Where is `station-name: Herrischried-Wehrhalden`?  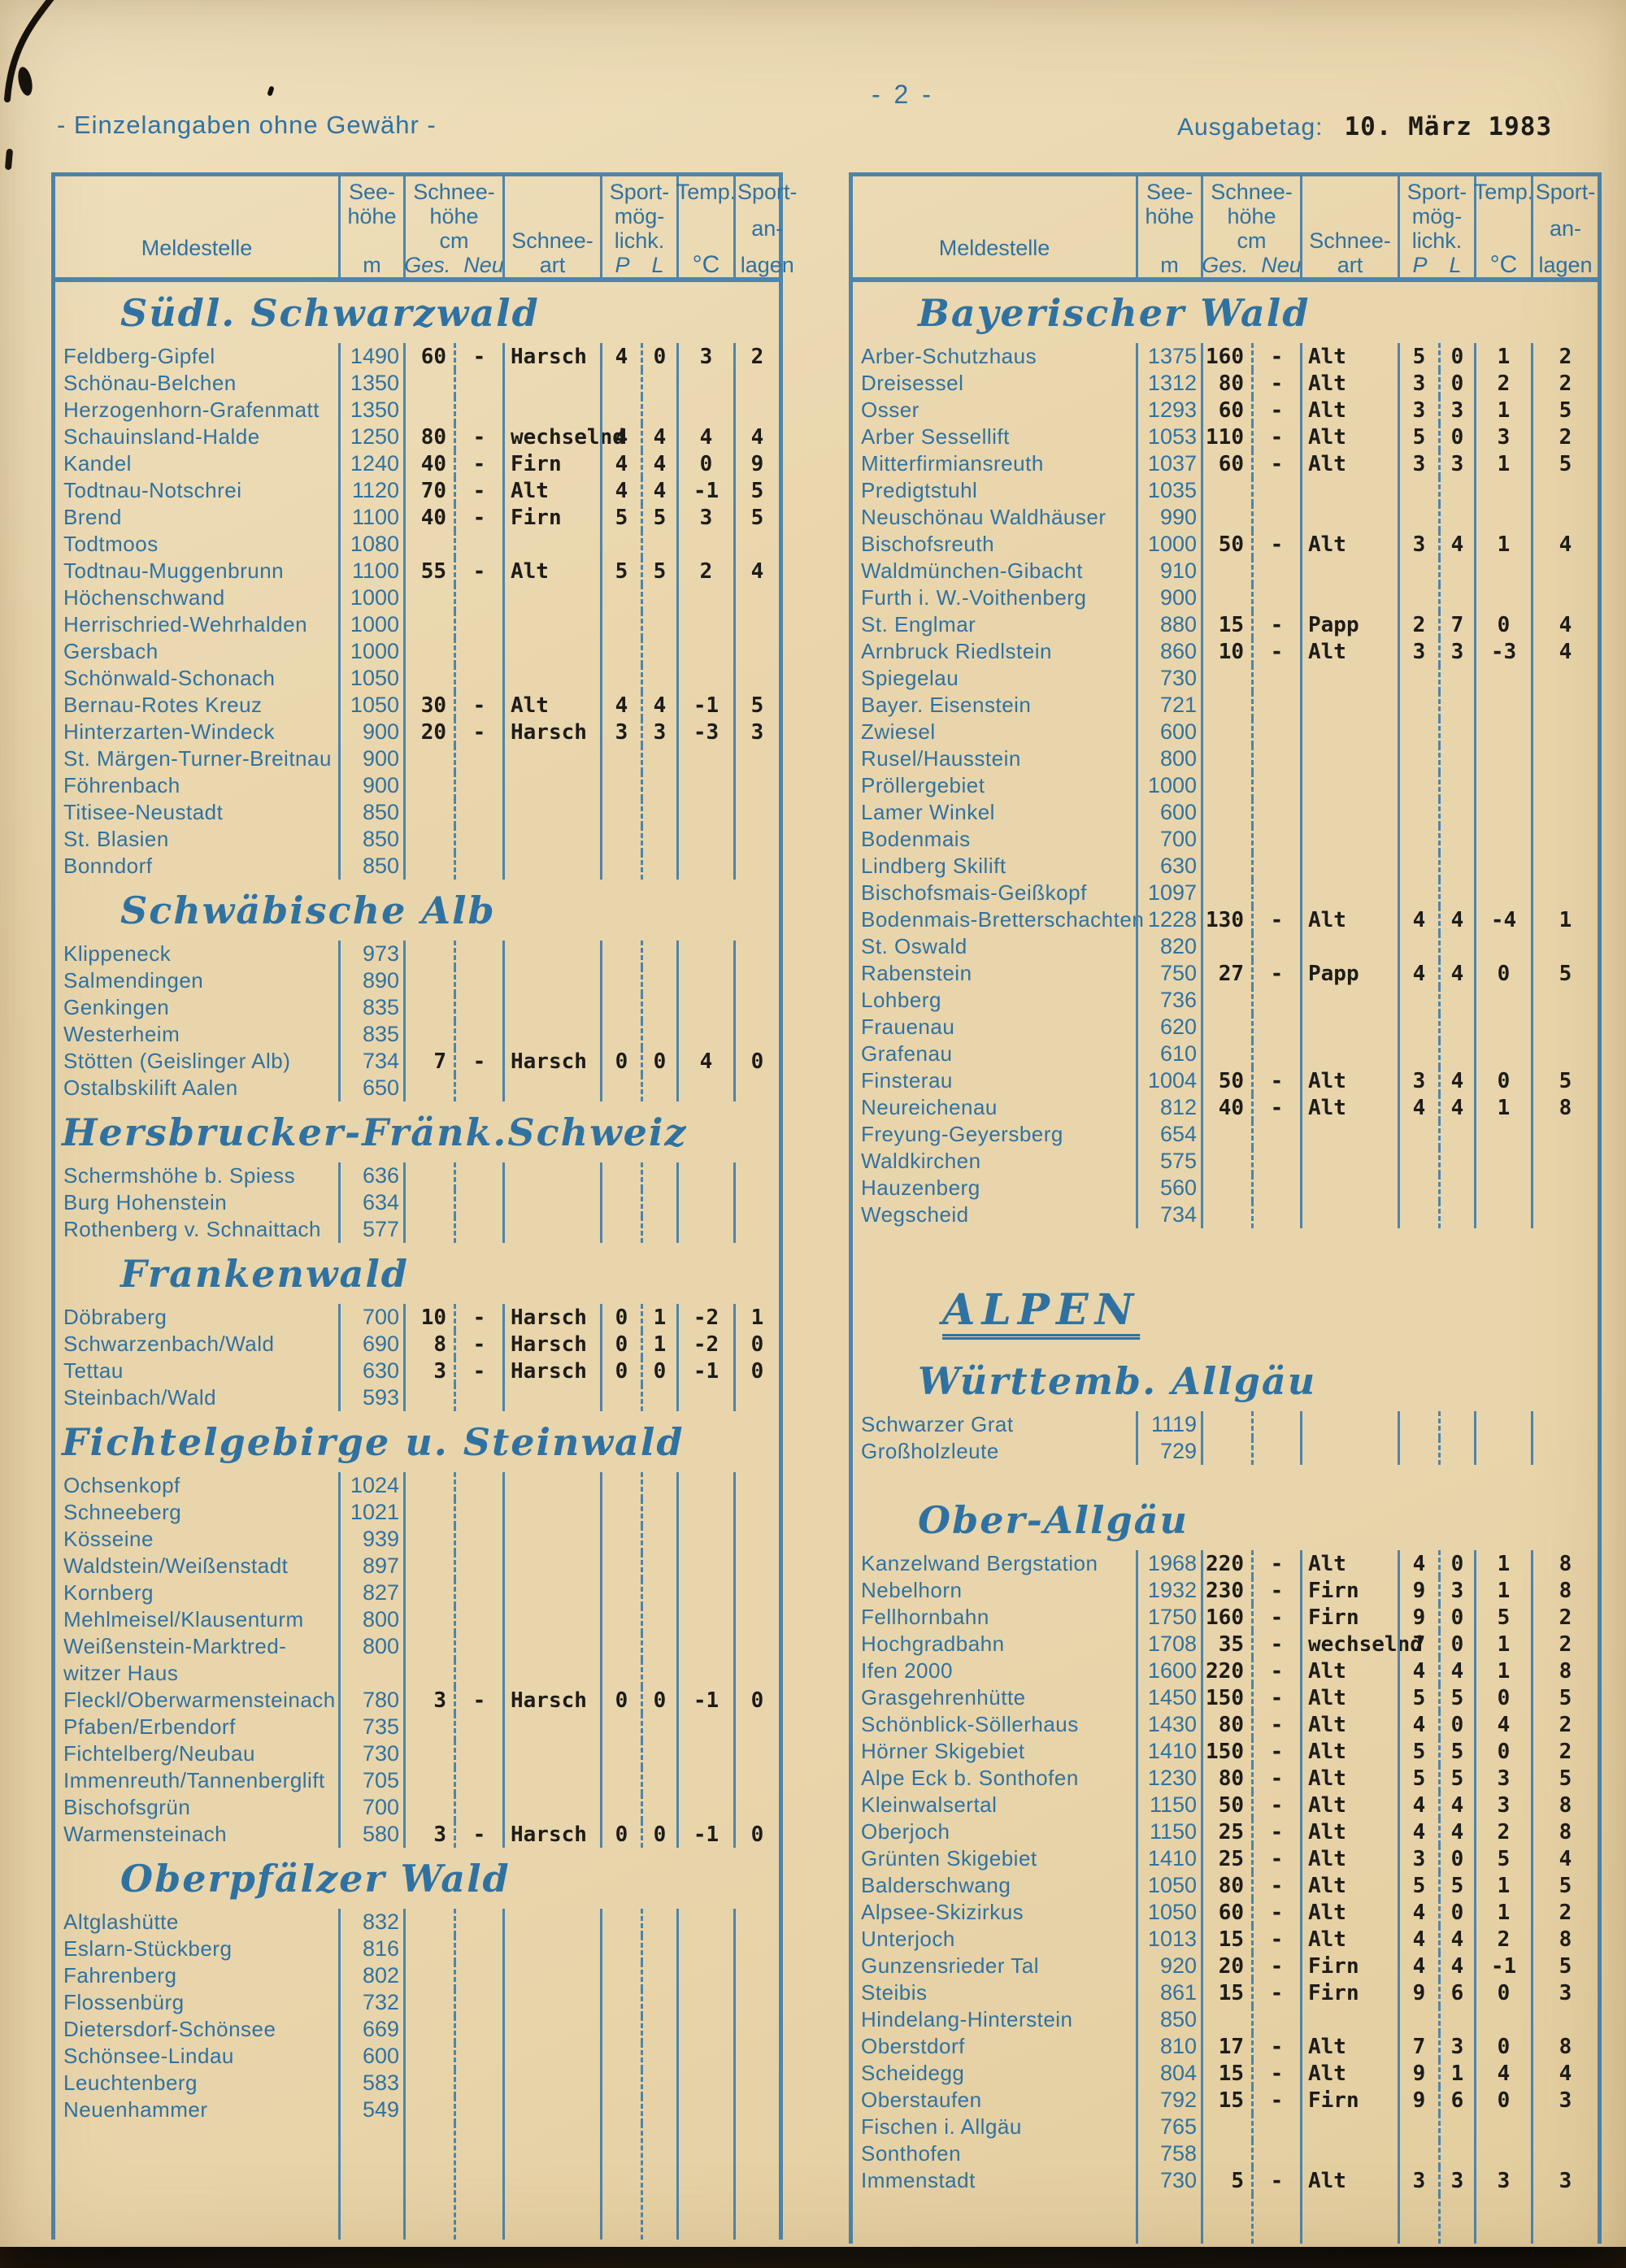
station-name: Herrischried-Wehrhalden is located at coordinates (185, 624).